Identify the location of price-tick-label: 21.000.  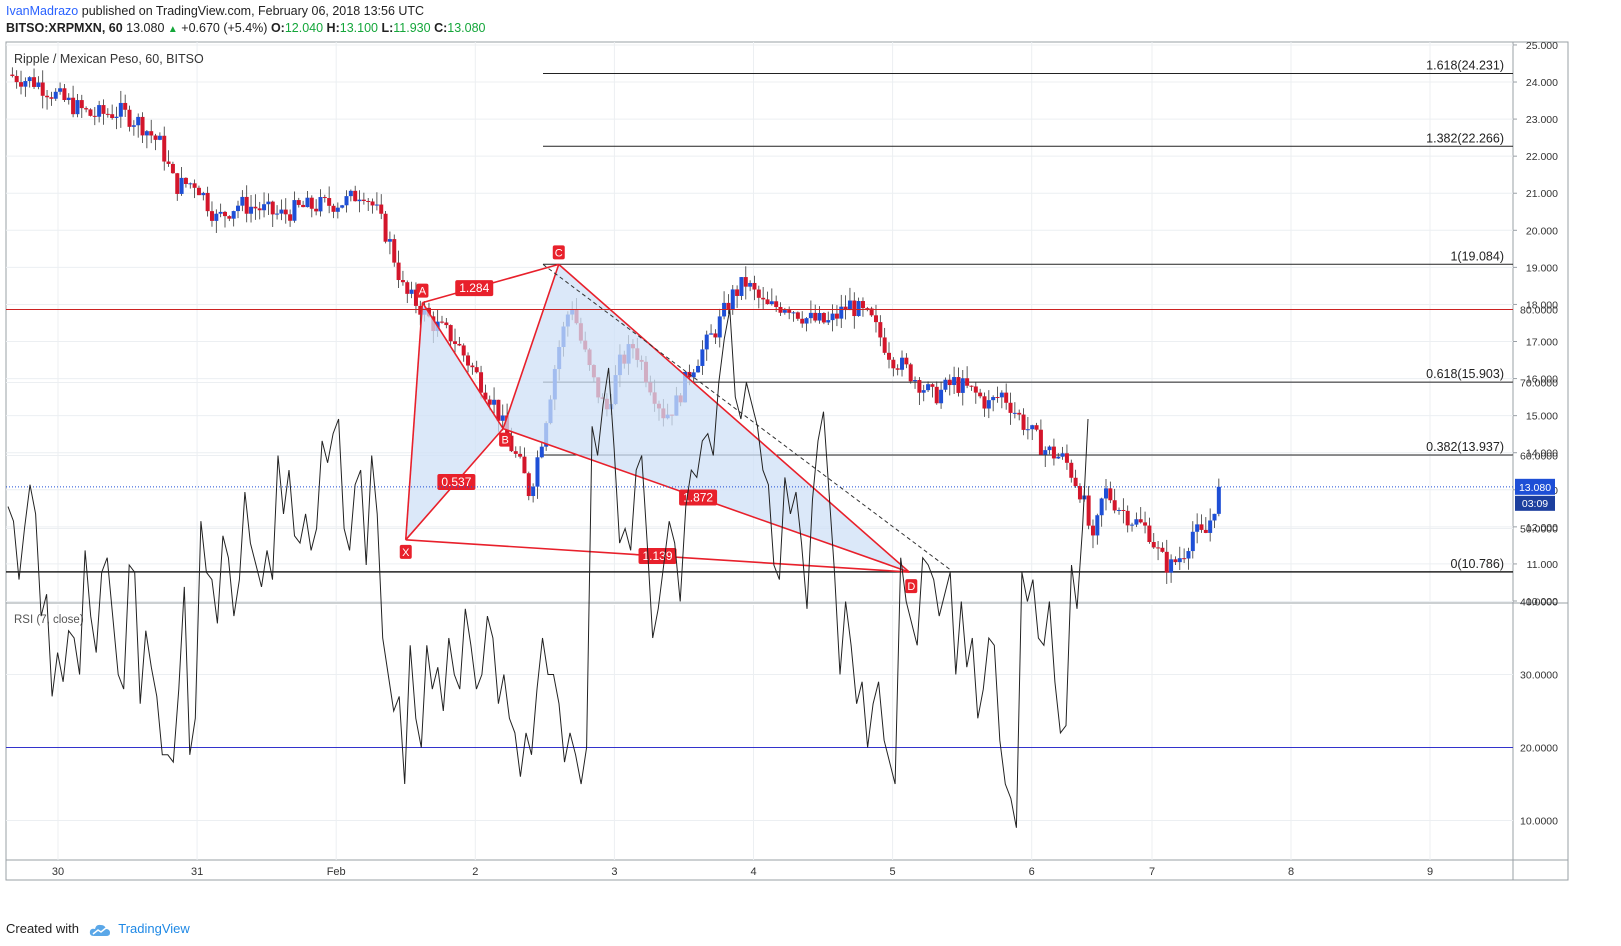
(1542, 194).